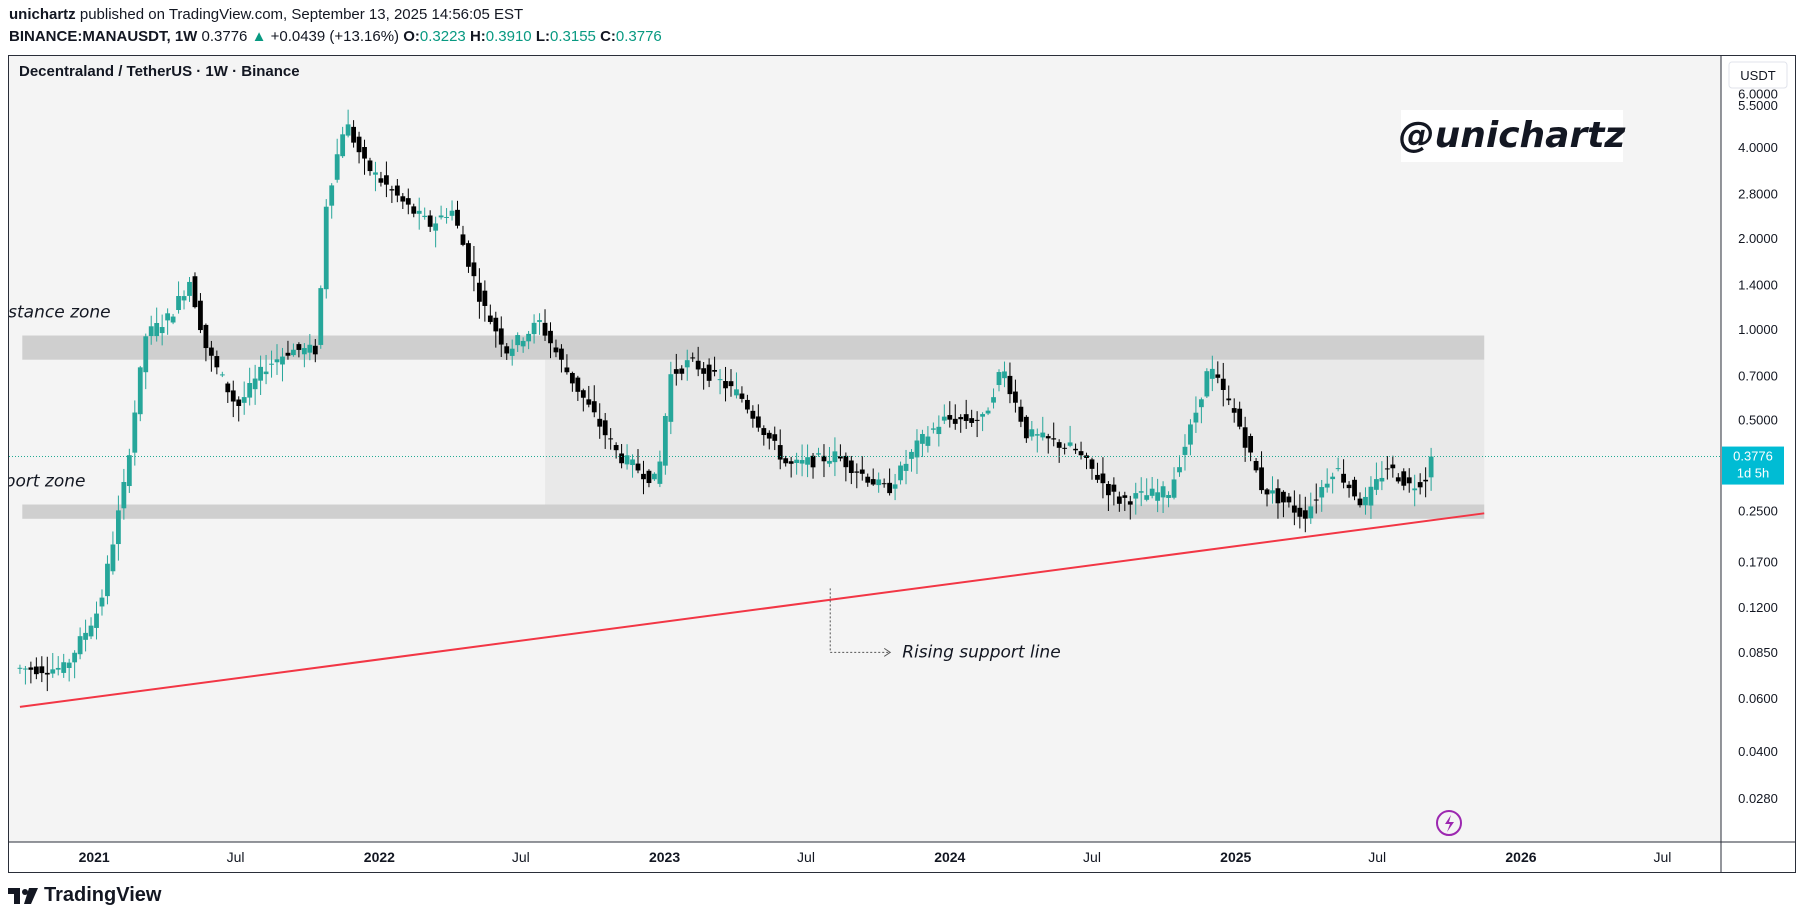 This screenshot has height=922, width=1806. I want to click on y-tick-label: 4.0000, so click(1758, 147).